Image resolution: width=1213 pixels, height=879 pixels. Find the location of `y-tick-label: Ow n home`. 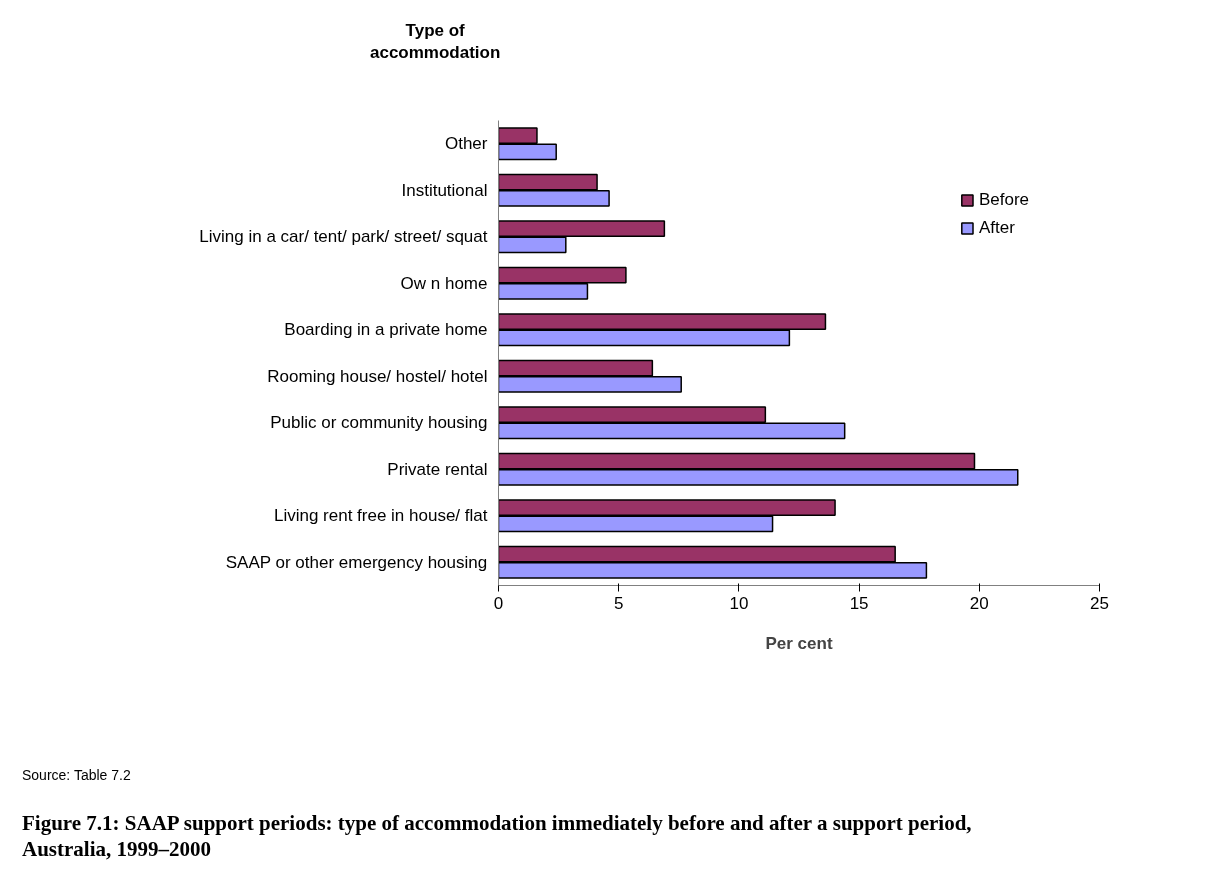

y-tick-label: Ow n home is located at coordinates (444, 283).